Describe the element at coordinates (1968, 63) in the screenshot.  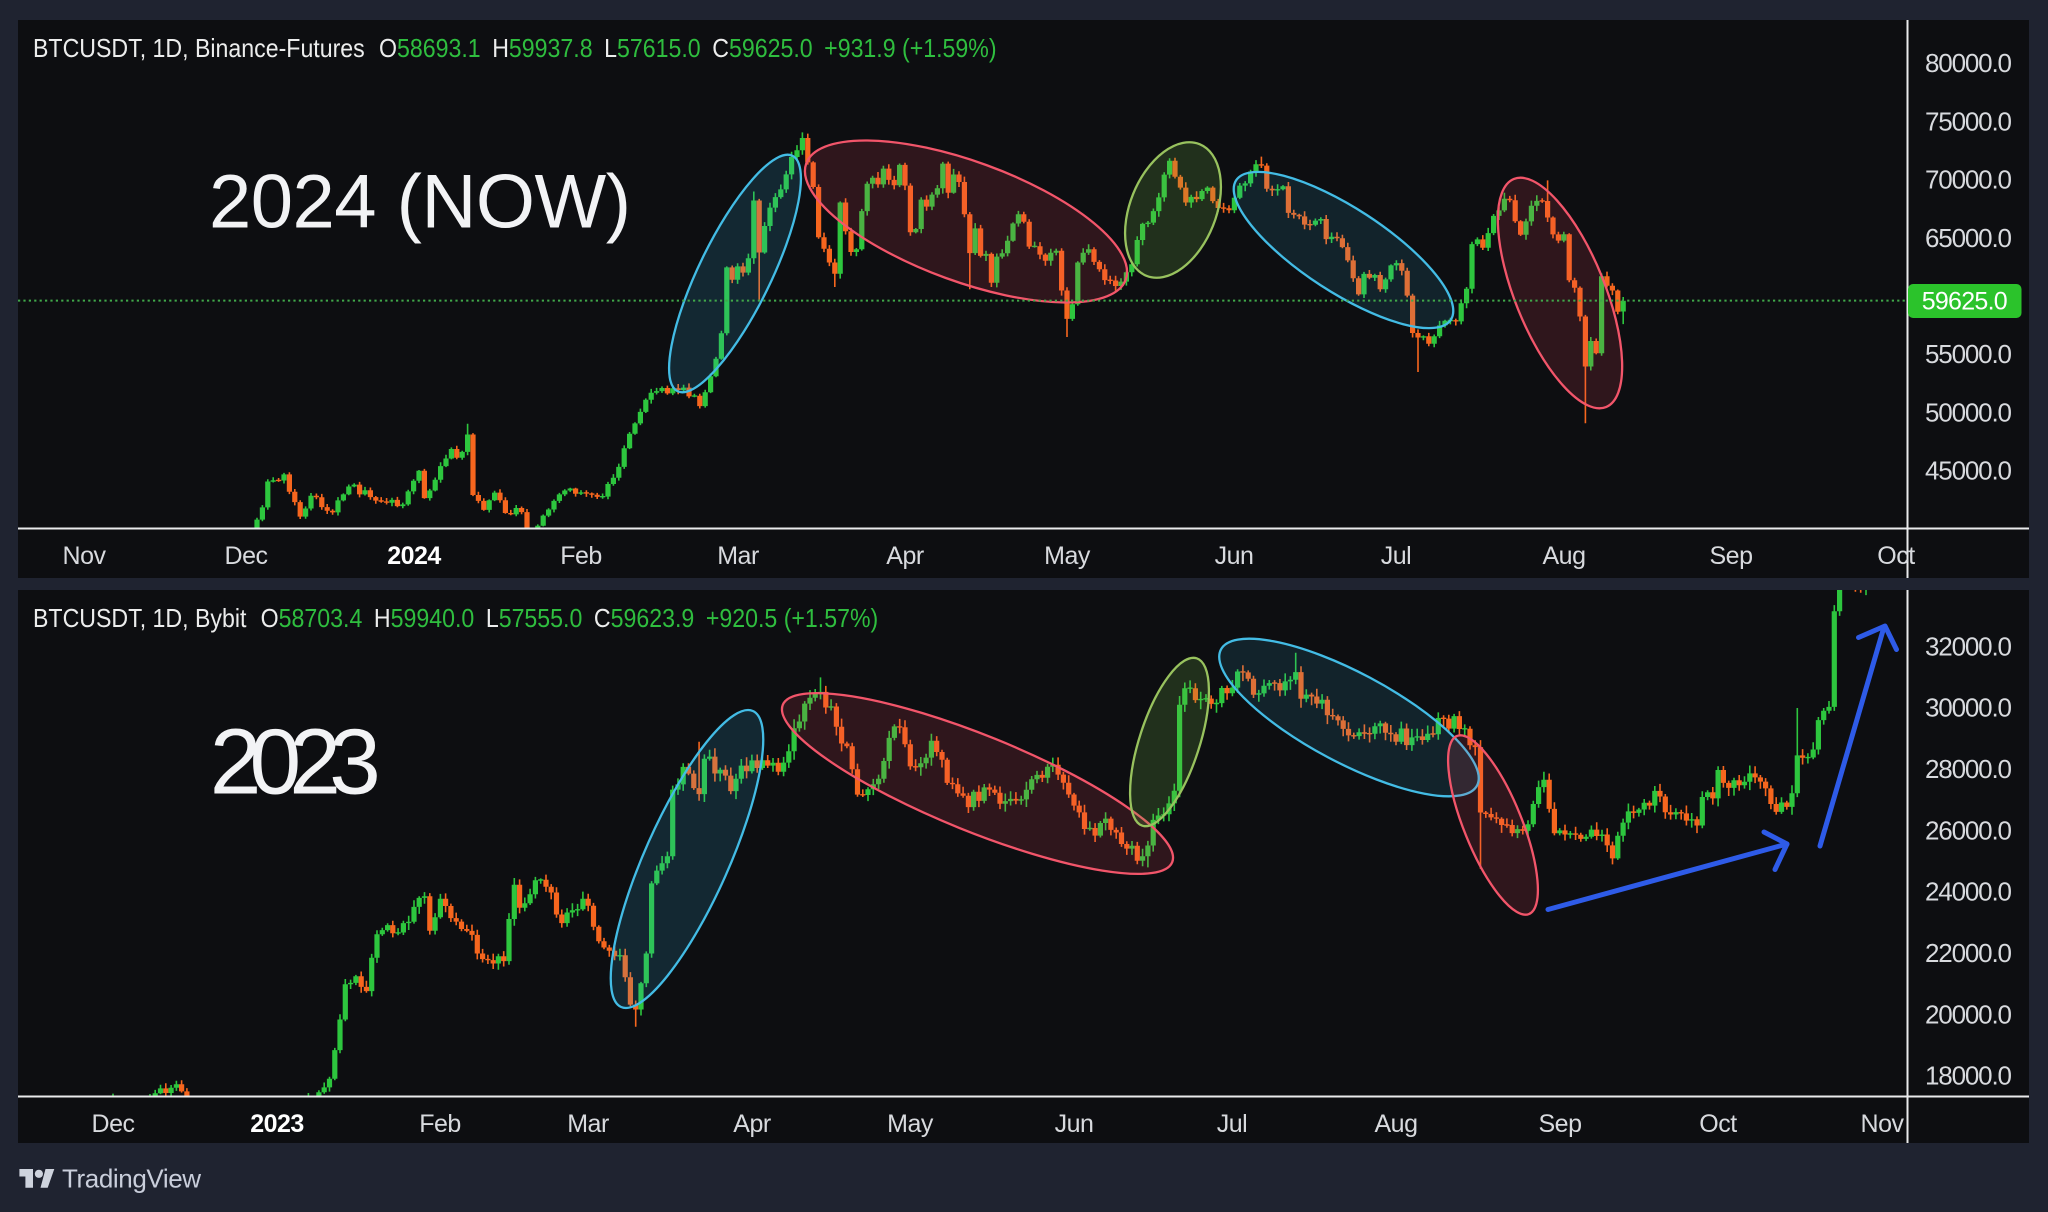
I see `svg-text: 80000.0` at that location.